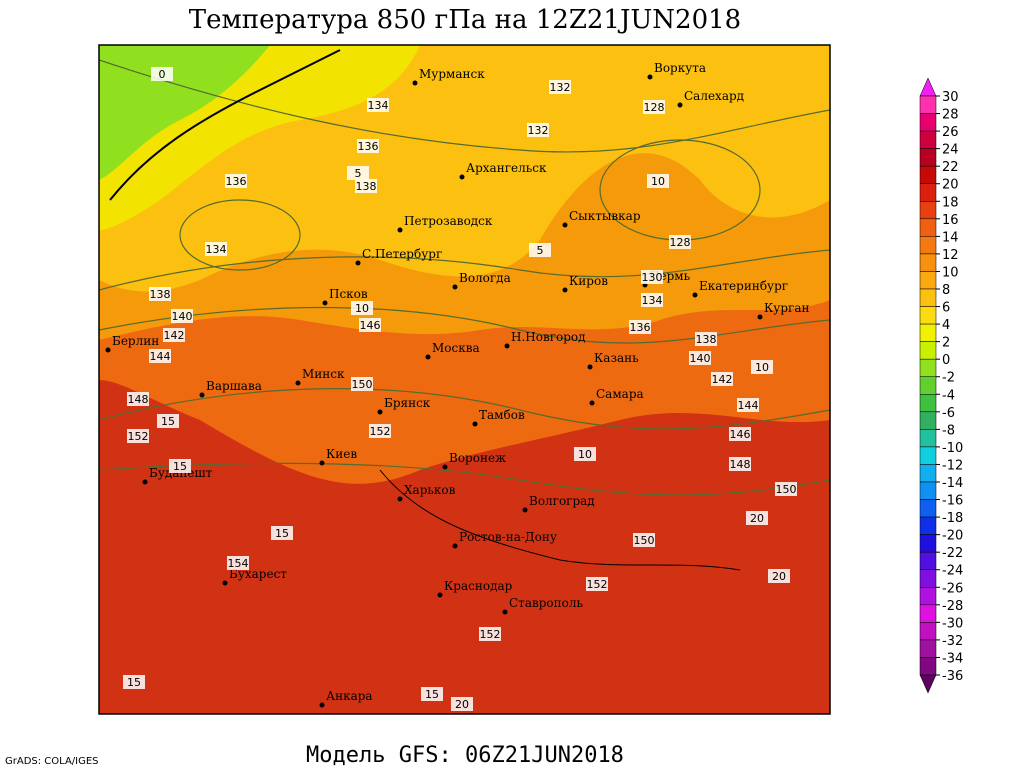 The image size is (1024, 768). What do you see at coordinates (948, 430) in the screenshot?
I see `colorbar-label: -8` at bounding box center [948, 430].